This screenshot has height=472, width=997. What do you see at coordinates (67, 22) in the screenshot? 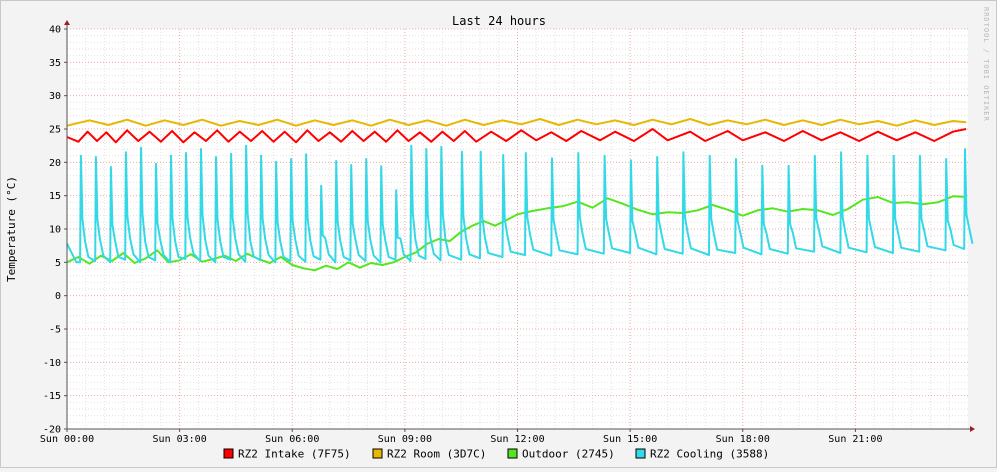
I see `y-axis-arrow` at bounding box center [67, 22].